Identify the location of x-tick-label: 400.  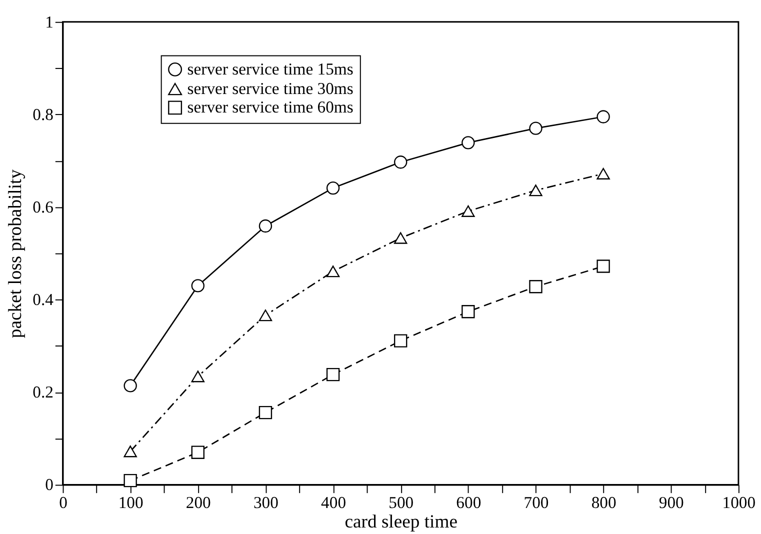
(333, 502).